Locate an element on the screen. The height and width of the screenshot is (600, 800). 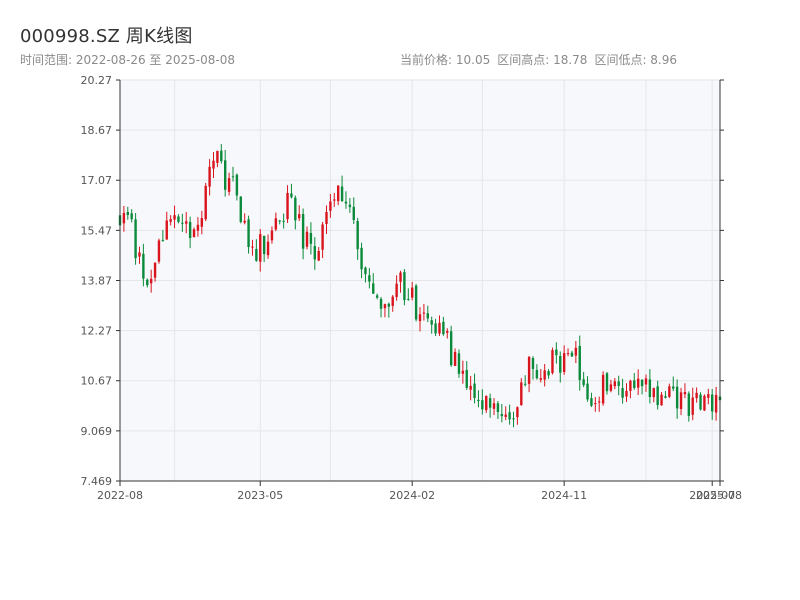
range-low-text: 区间低点: 8.96 is located at coordinates (636, 60).